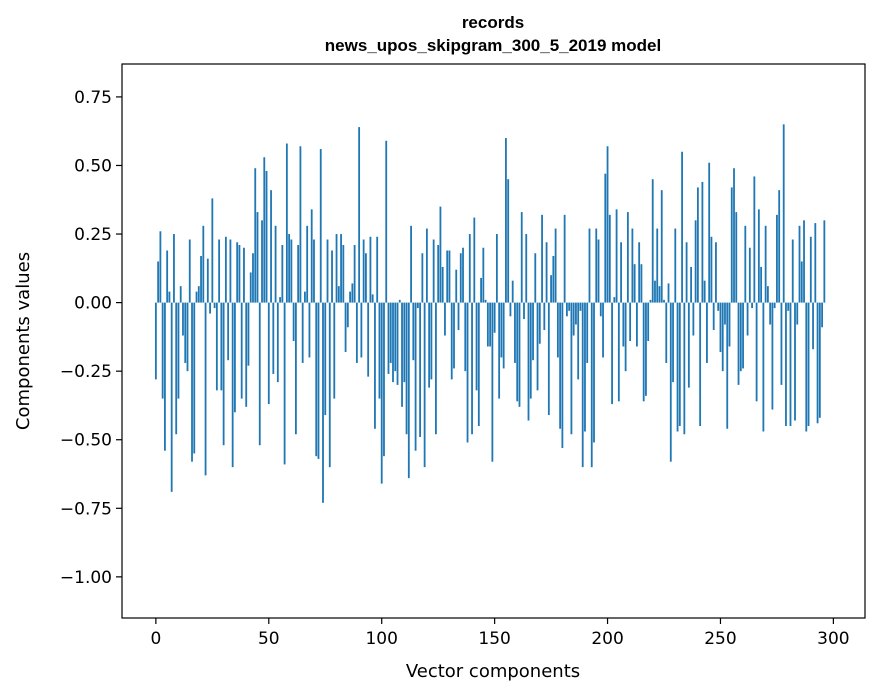 The height and width of the screenshot is (696, 880). What do you see at coordinates (91, 338) in the screenshot?
I see `y-axis-ticks: 0.75 0.50 0.25 0.00 −0.25 −0.50 −0.75 −1.00` at bounding box center [91, 338].